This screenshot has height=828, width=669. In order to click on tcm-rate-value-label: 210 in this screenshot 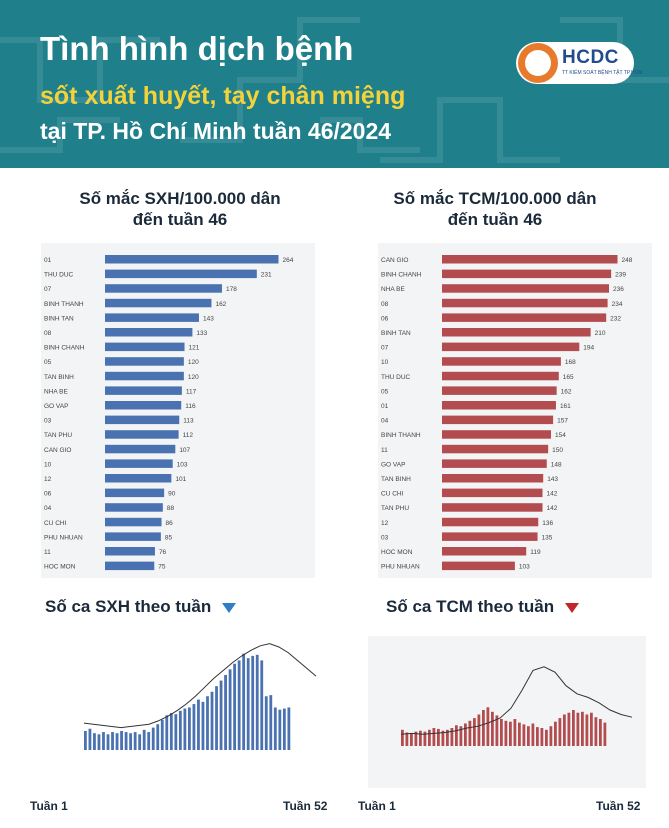, I will do `click(600, 333)`.